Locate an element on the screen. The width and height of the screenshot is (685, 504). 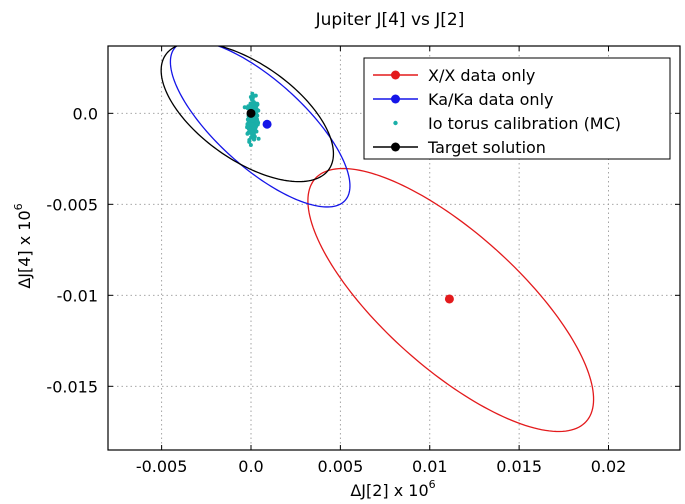
x-tick-label: 0.015 is located at coordinates (519, 466).